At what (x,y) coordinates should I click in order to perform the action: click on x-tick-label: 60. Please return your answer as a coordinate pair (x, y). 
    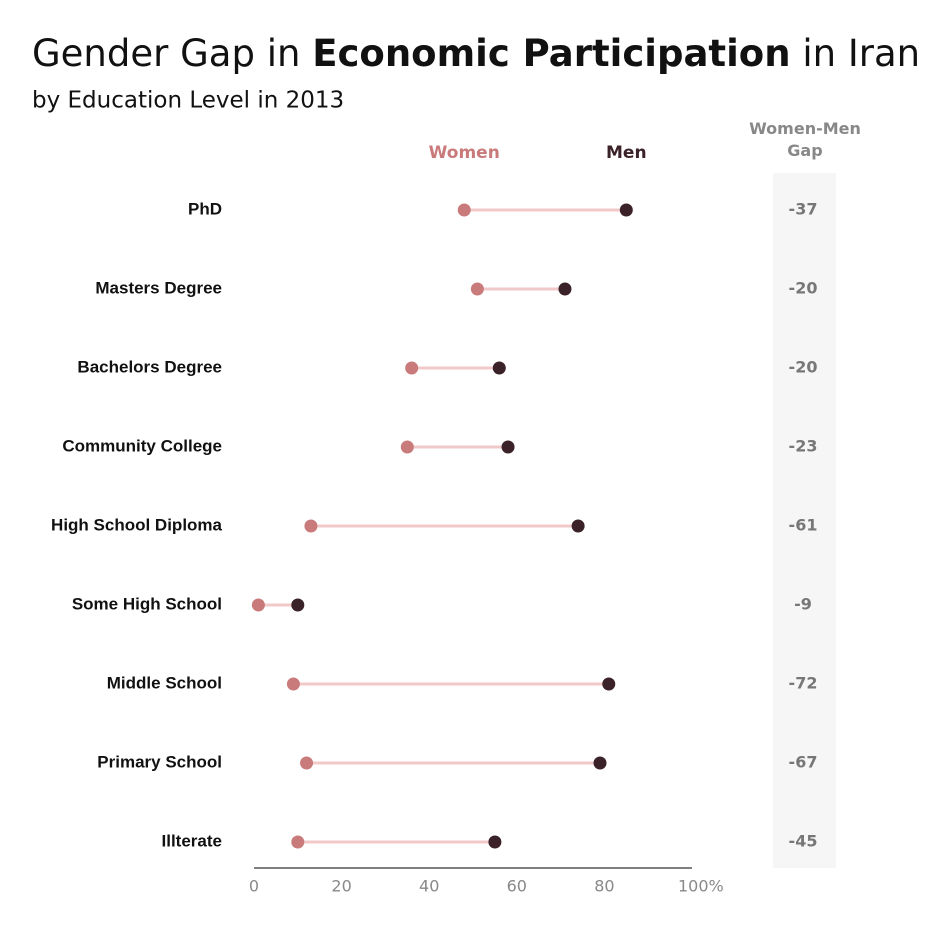
    Looking at the image, I should click on (517, 886).